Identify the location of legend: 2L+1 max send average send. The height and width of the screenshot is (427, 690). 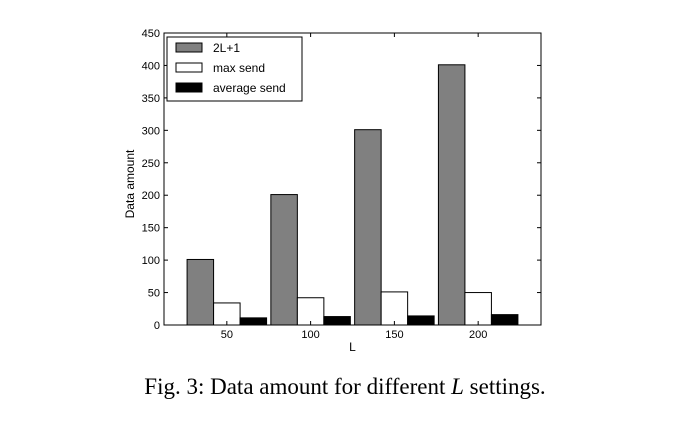
(234, 69).